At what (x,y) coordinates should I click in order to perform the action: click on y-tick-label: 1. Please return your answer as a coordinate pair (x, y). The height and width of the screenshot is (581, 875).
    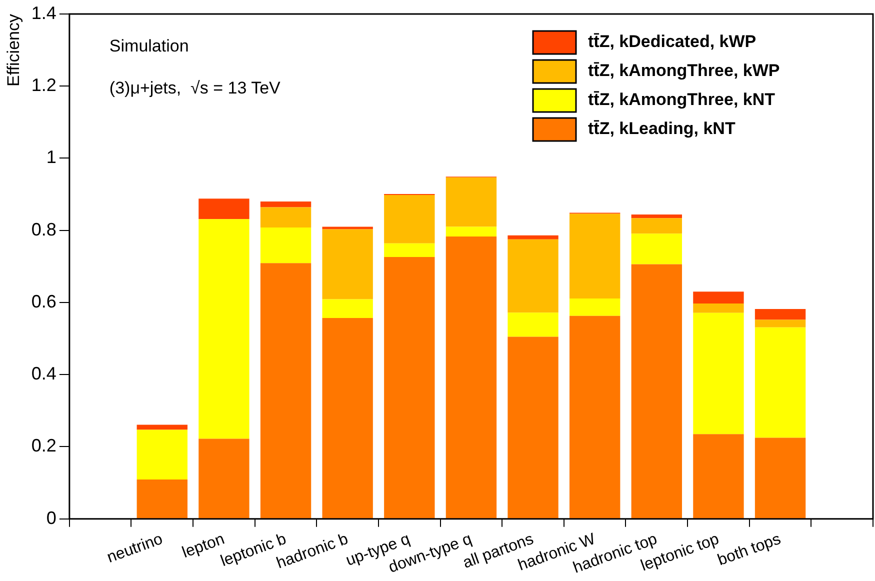
    Looking at the image, I should click on (51, 157).